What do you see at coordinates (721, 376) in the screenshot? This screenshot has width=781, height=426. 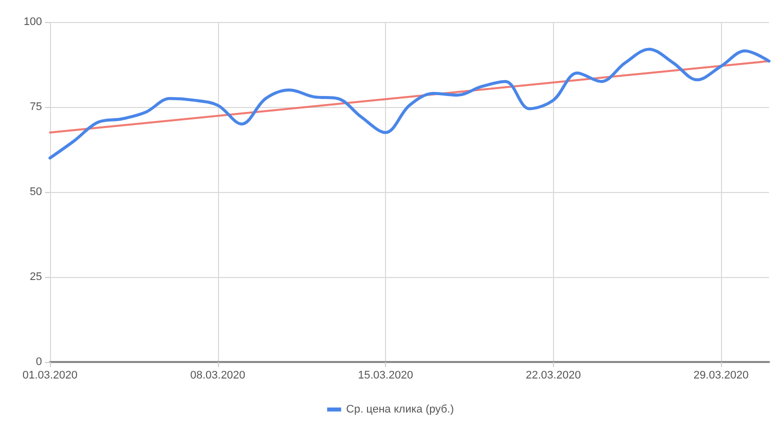 I see `x-tick-label: 29.03.2020` at bounding box center [721, 376].